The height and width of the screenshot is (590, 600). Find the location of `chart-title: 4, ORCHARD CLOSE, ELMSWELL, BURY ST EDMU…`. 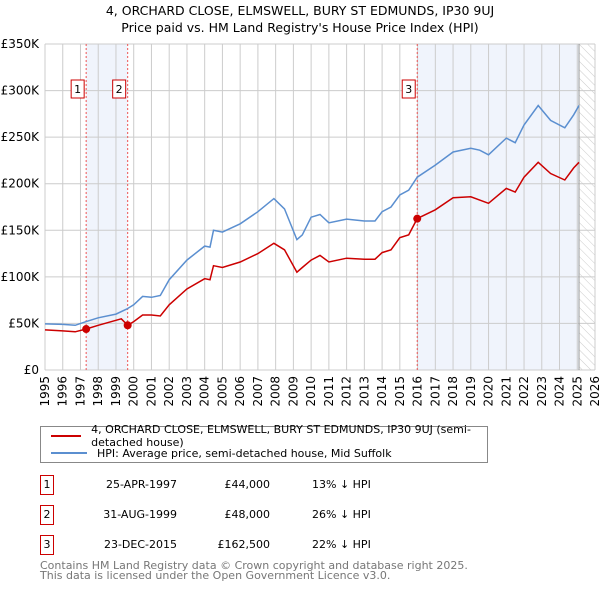

chart-title: 4, ORCHARD CLOSE, ELMSWELL, BURY ST EDMU… is located at coordinates (300, 10).